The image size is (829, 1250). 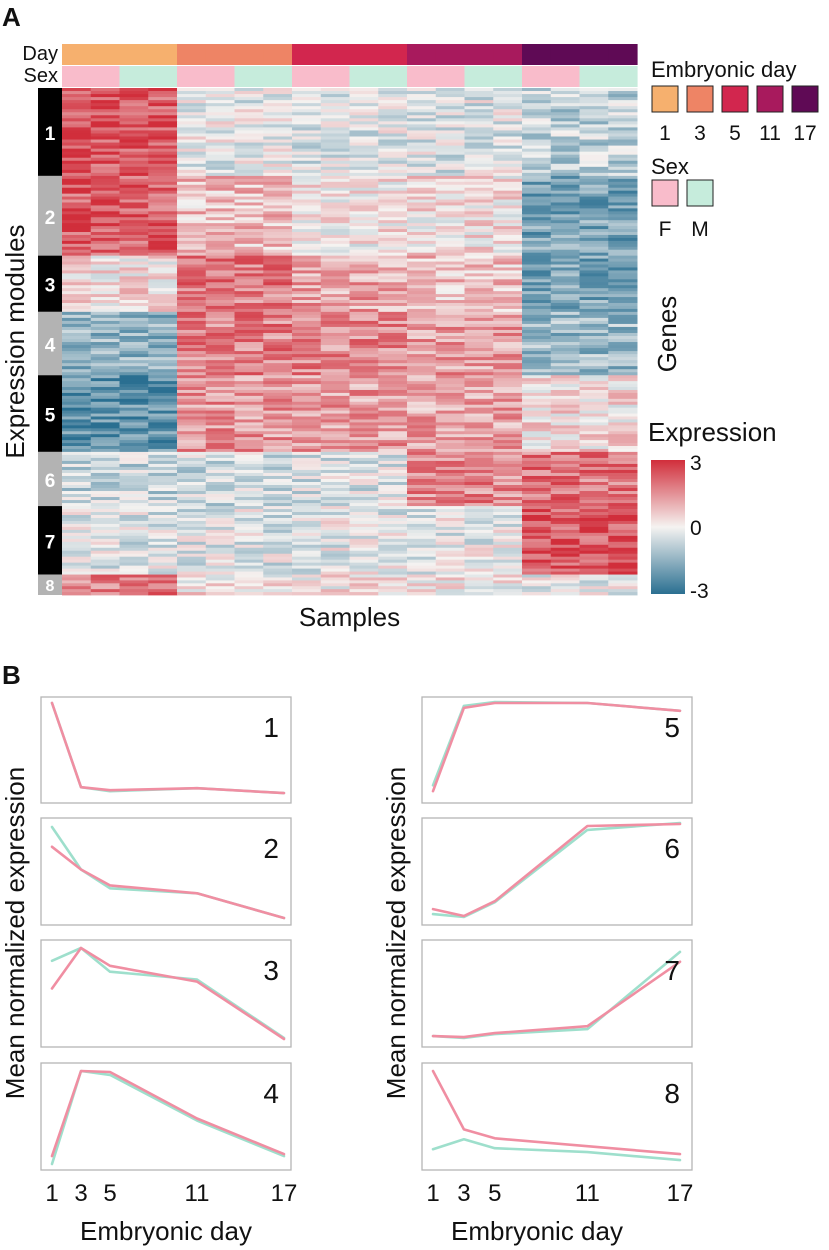 What do you see at coordinates (557, 750) in the screenshot?
I see `line-panel-5: 5` at bounding box center [557, 750].